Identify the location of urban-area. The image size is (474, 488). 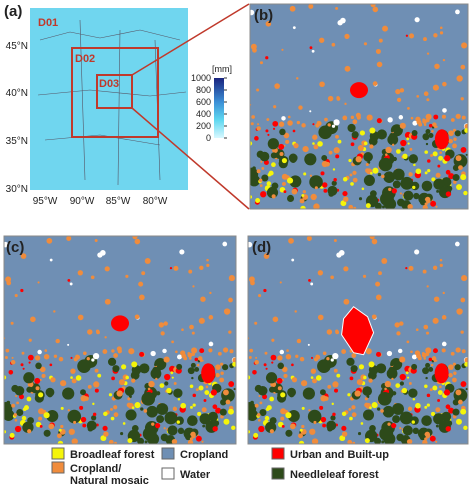
(441, 139).